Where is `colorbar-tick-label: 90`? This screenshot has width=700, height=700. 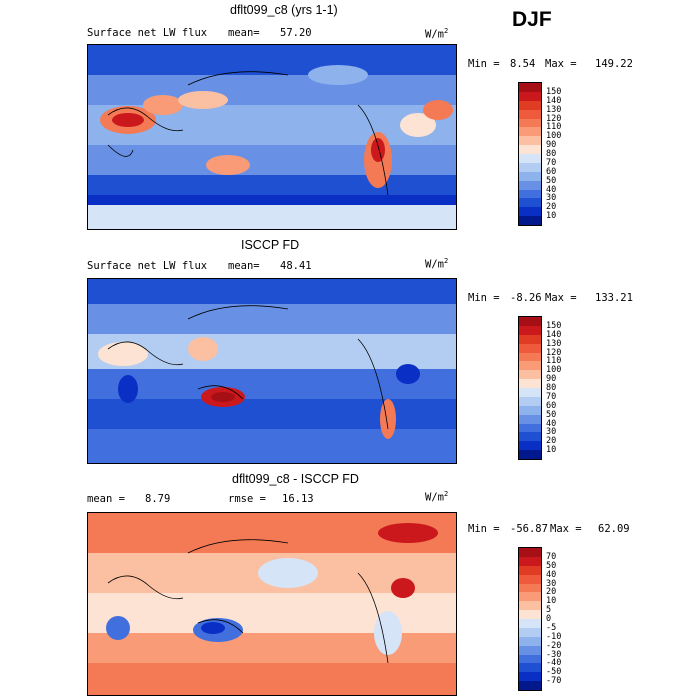
colorbar-tick-label: 90 is located at coordinates (551, 145).